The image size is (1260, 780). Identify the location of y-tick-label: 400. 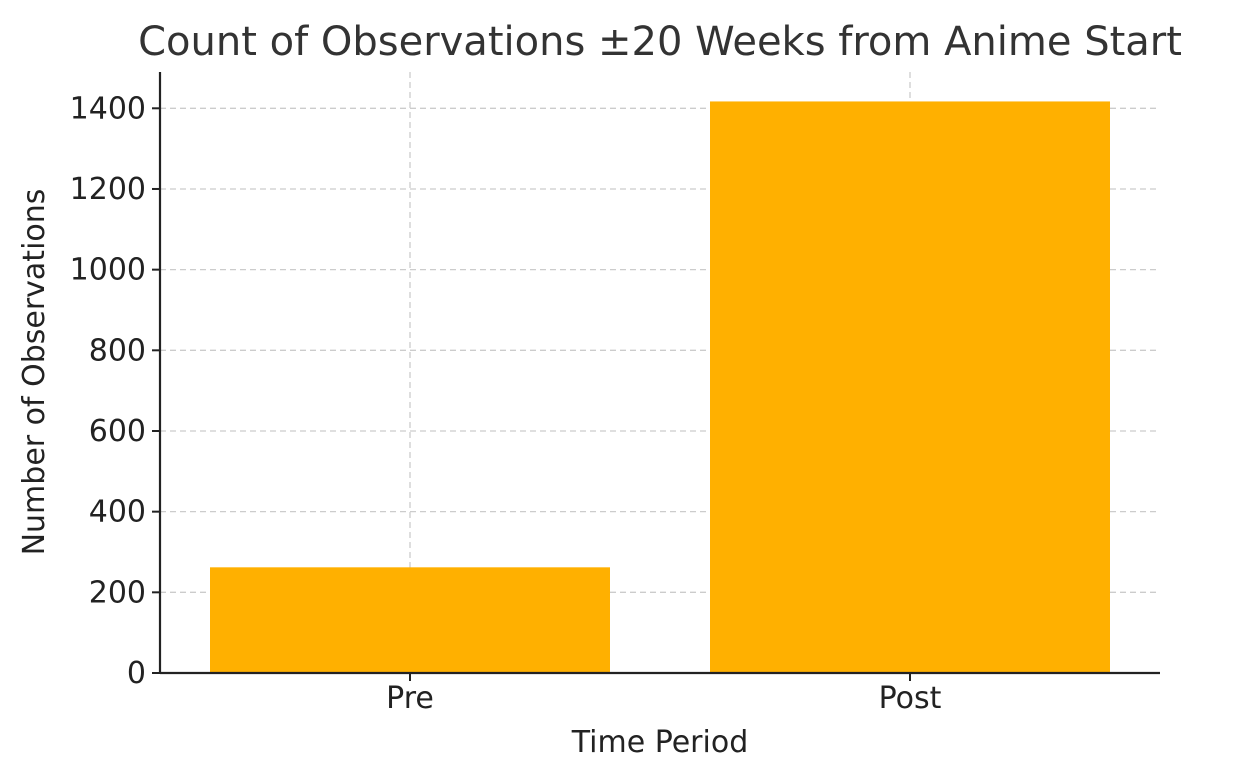
(117, 512).